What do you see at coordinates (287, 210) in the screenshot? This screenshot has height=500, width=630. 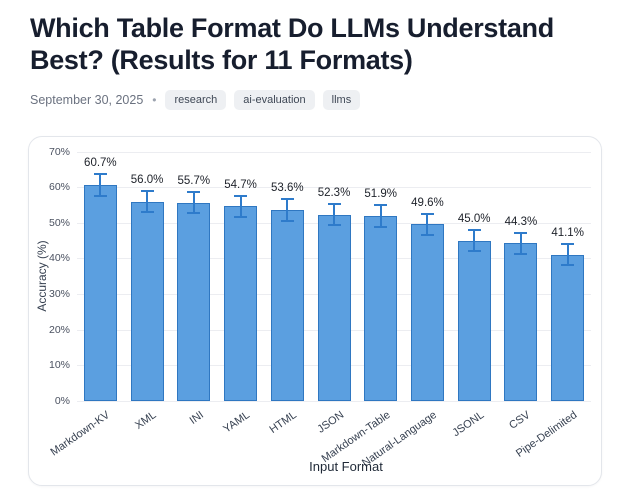 I see `error-bar-html` at bounding box center [287, 210].